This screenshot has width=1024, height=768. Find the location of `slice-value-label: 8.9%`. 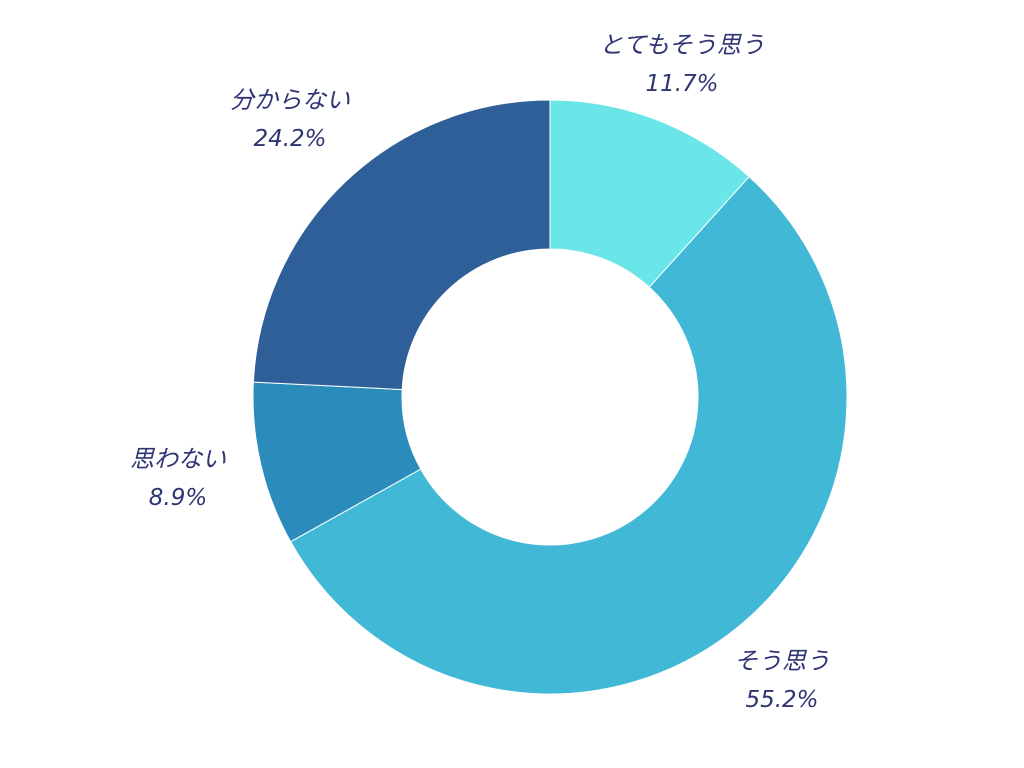

slice-value-label: 8.9% is located at coordinates (178, 498).